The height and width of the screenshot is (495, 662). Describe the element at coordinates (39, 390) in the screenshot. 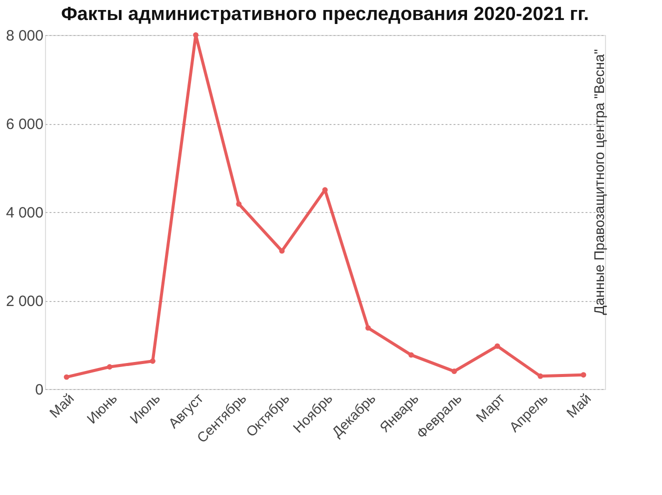

I see `y-tick-label: 0` at that location.